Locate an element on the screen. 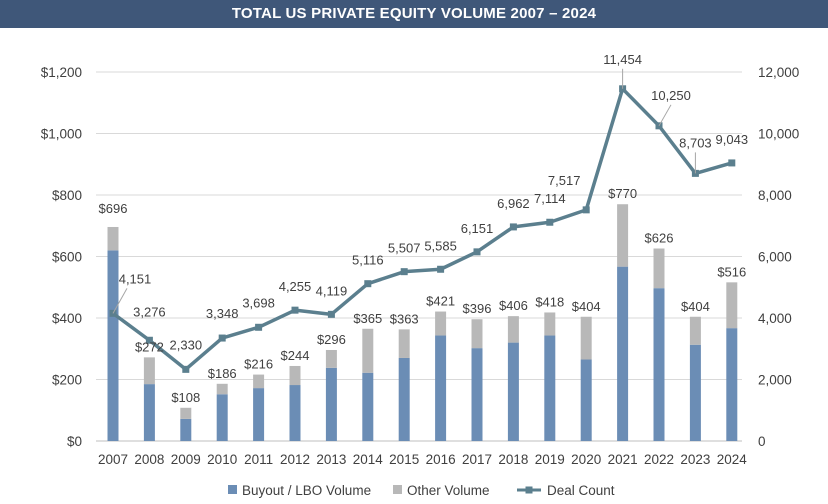 This screenshot has height=504, width=828. x-tick-label: 2009 is located at coordinates (186, 459).